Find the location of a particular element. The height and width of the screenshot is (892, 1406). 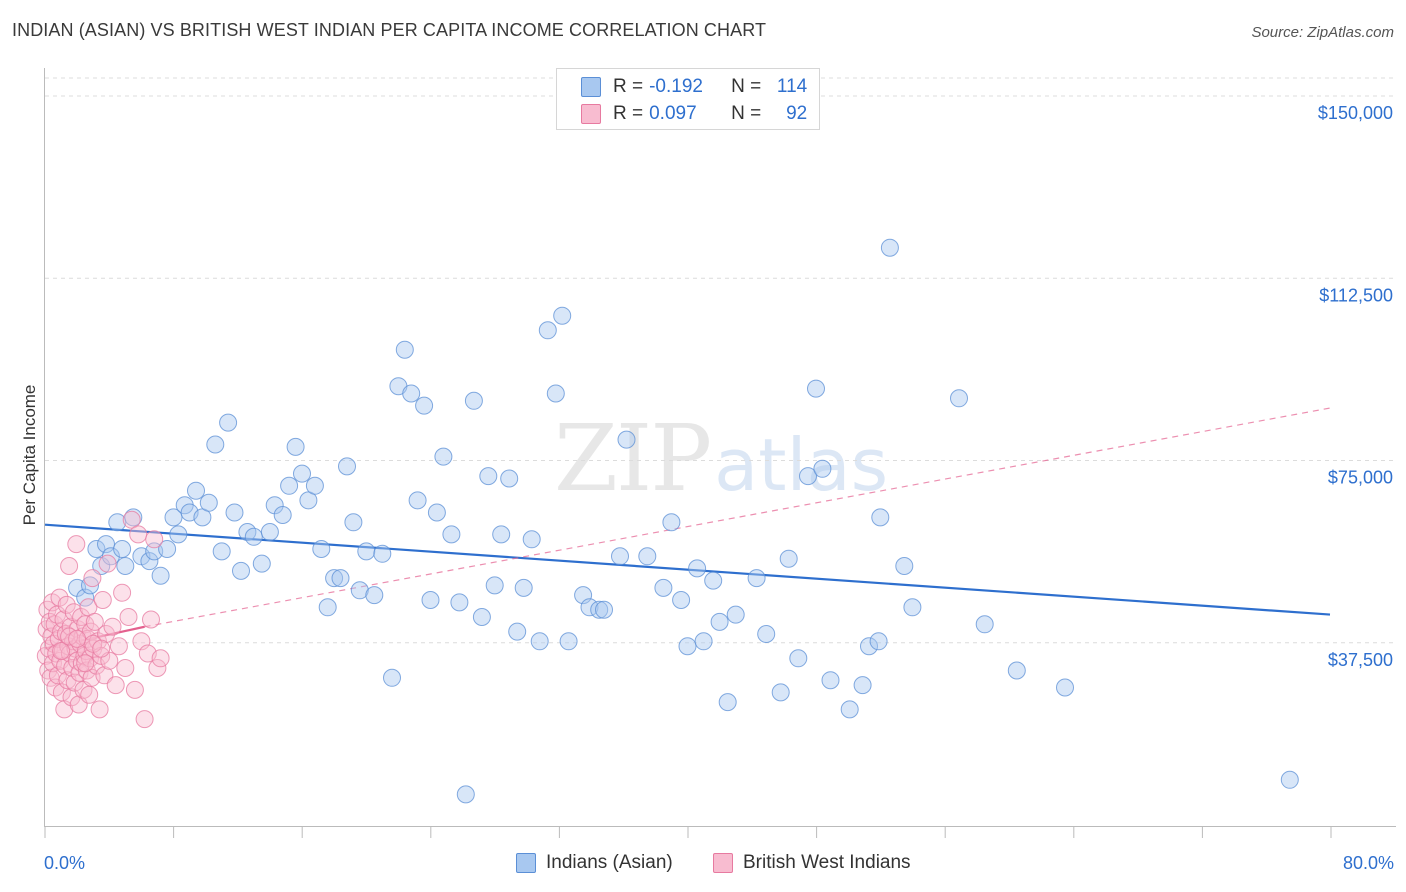

legend-item-indians: Indians (Asian) is located at coordinates (594, 863).